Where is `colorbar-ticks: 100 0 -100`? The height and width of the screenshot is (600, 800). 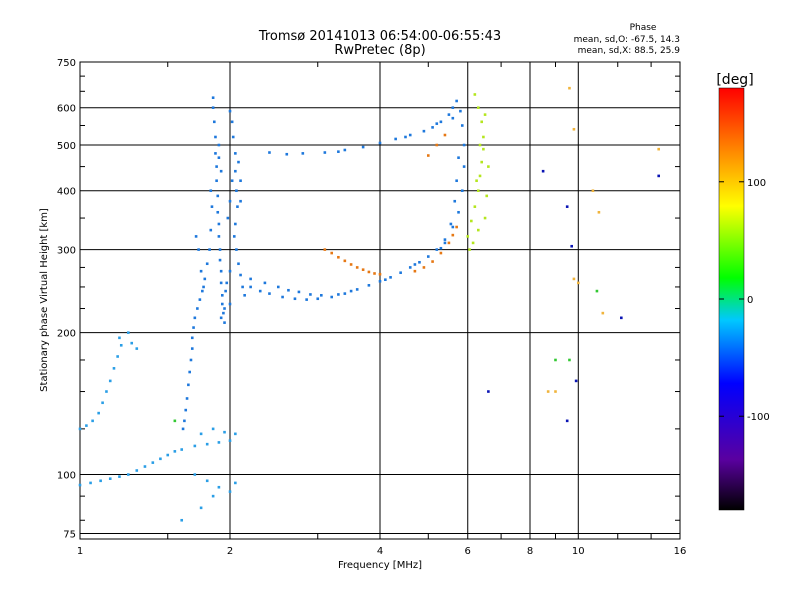 colorbar-ticks: 100 0 -100 is located at coordinates (744, 300).